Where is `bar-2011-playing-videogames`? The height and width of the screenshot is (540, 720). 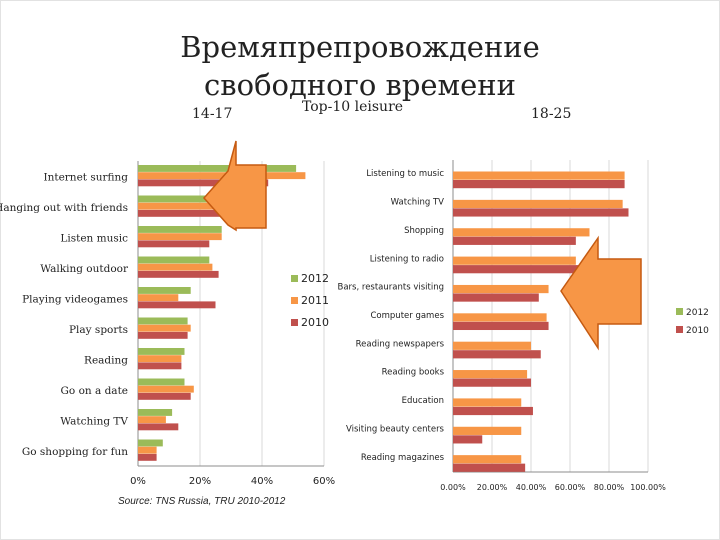 bar-2011-playing-videogames is located at coordinates (158, 298).